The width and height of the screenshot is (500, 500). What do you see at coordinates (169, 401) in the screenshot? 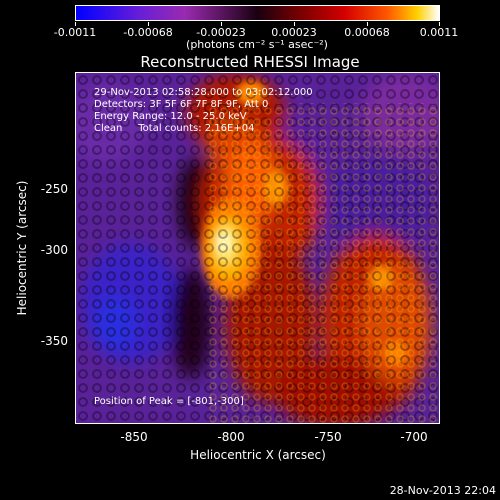
I see `peak-position: Position of Peak = [-801,-300]` at bounding box center [169, 401].